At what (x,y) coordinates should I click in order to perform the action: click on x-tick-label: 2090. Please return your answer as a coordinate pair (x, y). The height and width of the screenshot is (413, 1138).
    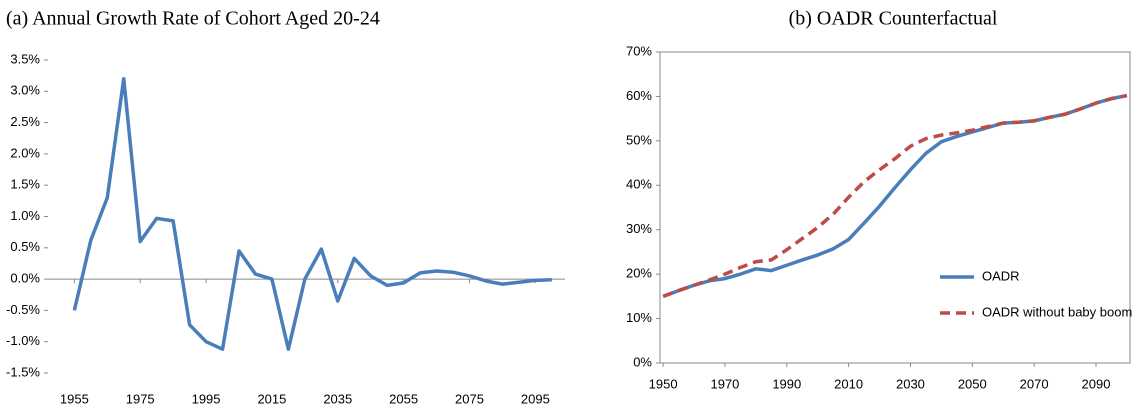
    Looking at the image, I should click on (1096, 383).